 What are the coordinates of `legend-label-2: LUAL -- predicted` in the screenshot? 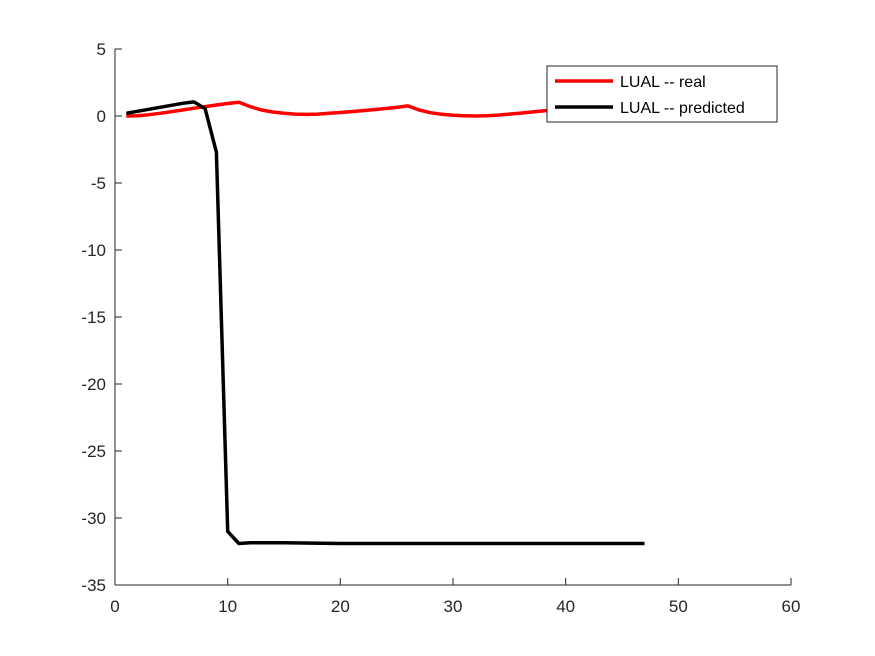 It's located at (682, 108).